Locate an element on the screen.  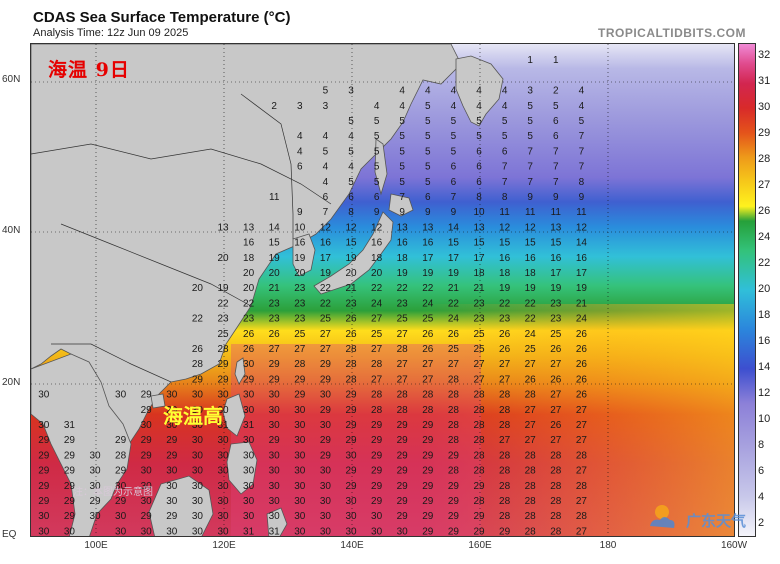
taiwan is located at coordinates (240, 371).